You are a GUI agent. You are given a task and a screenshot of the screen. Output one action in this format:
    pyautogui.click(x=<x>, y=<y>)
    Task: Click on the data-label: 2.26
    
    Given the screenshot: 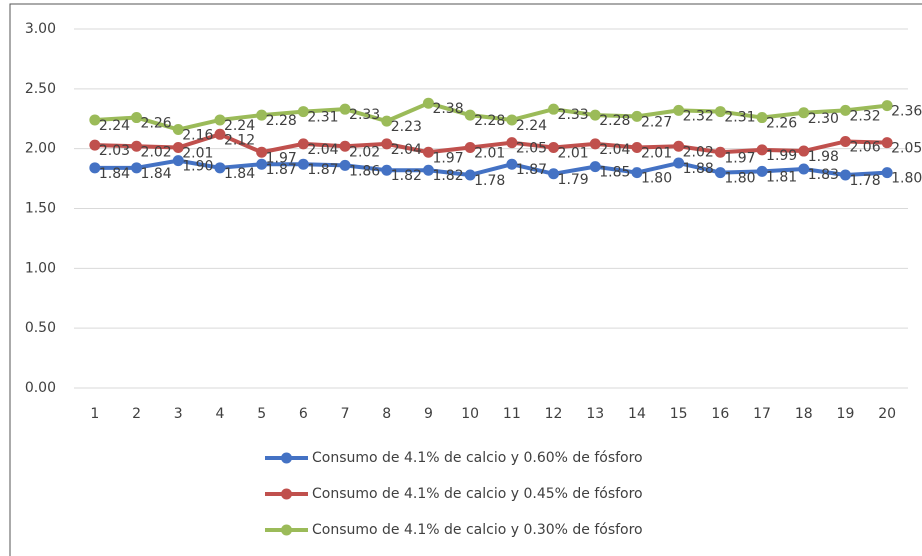 What is the action you would take?
    pyautogui.click(x=156, y=124)
    